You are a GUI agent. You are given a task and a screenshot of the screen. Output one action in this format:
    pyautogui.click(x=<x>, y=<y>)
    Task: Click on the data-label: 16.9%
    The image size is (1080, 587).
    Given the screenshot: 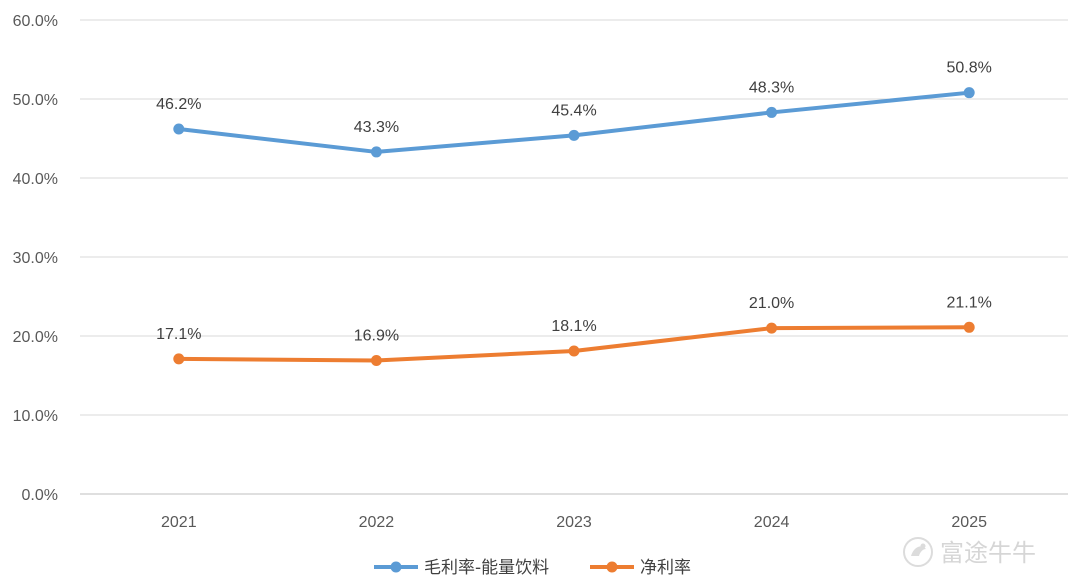 What is the action you would take?
    pyautogui.click(x=376, y=335)
    